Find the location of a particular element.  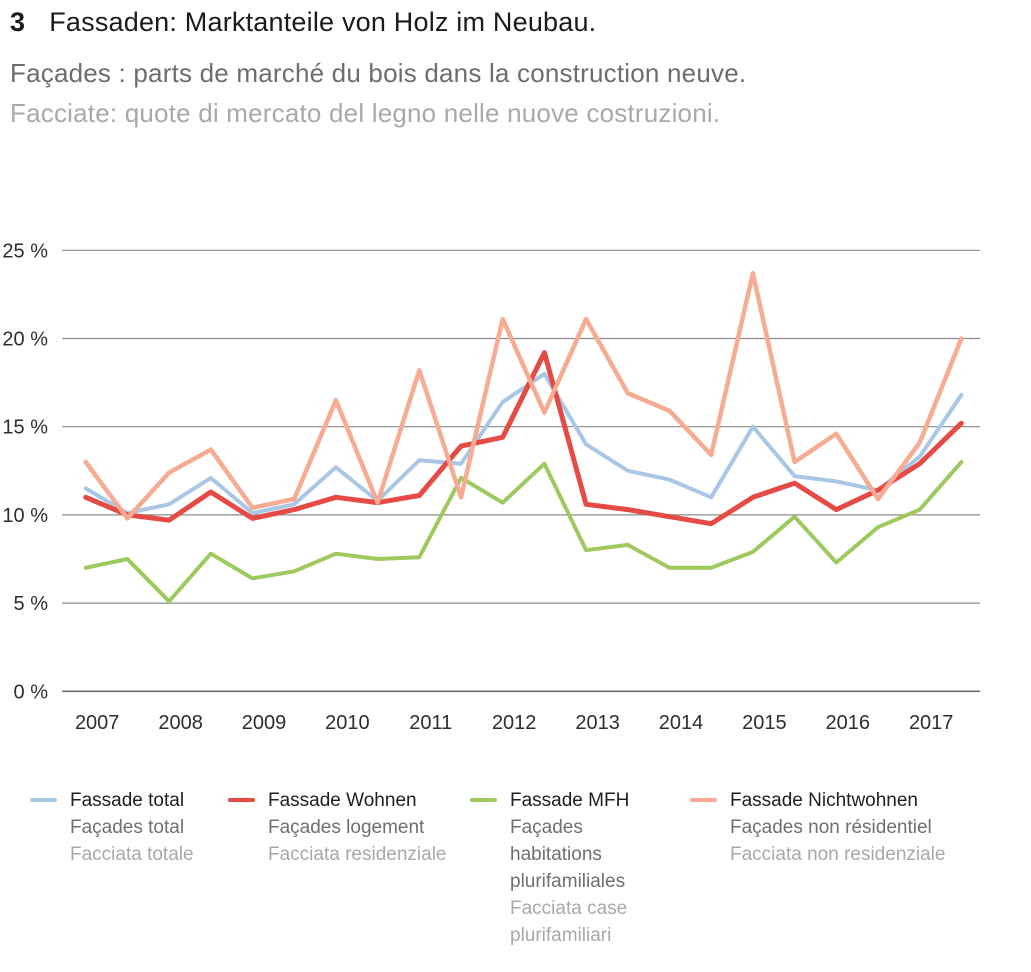

x-tick-label: 2011 is located at coordinates (430, 723).